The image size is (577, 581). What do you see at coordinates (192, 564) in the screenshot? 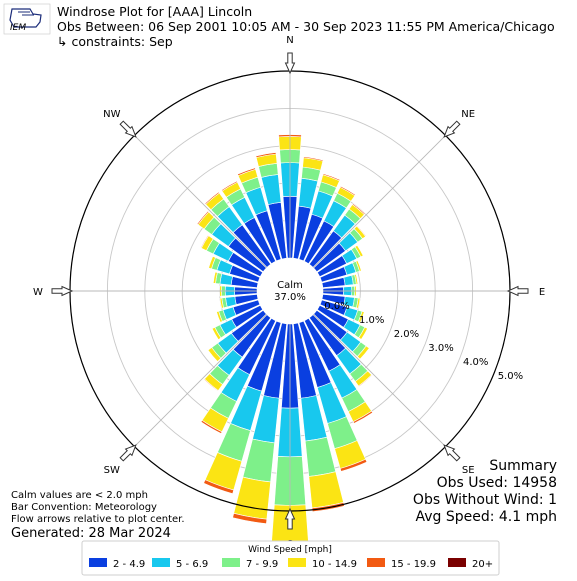
I see `legend-label: 5 - 6.9` at bounding box center [192, 564].